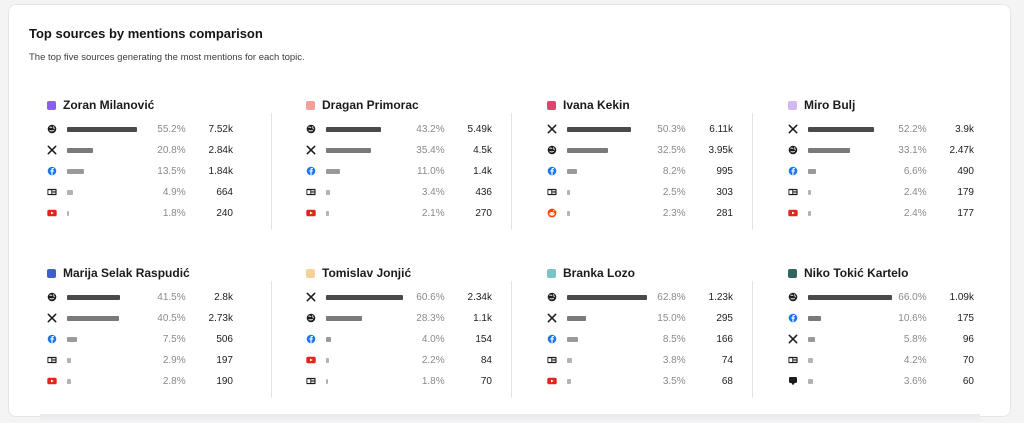 The image size is (1024, 423). I want to click on share-percent: 6.6%, so click(915, 171).